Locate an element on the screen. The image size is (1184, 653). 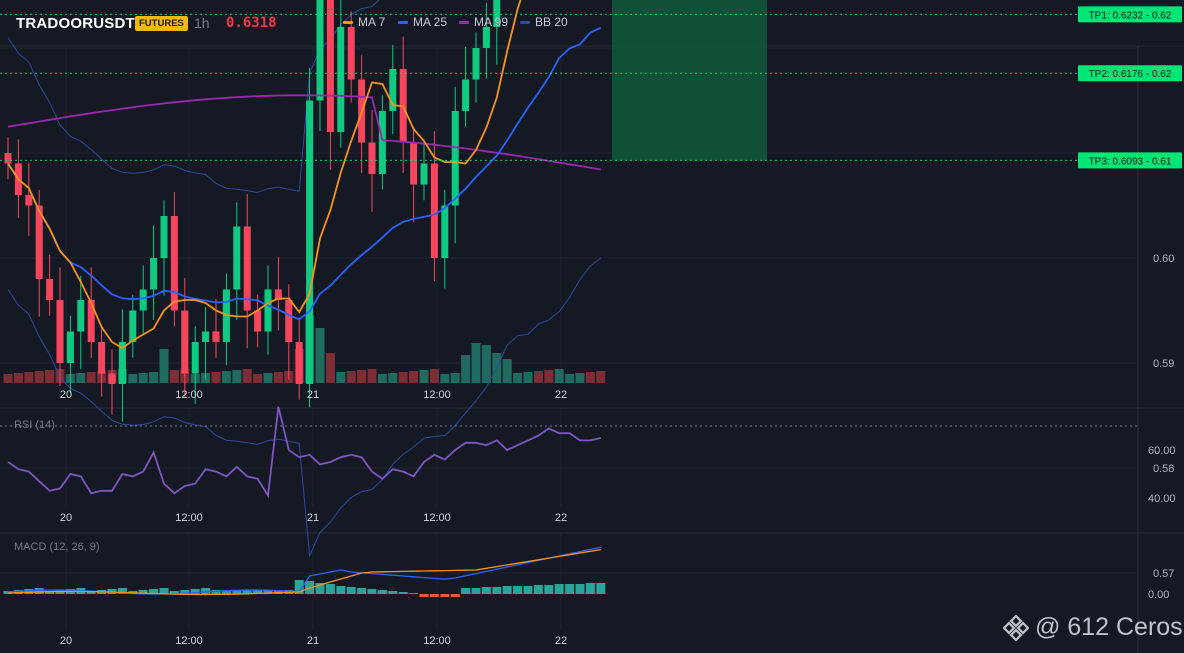
timeframe-label: 1h is located at coordinates (202, 23).